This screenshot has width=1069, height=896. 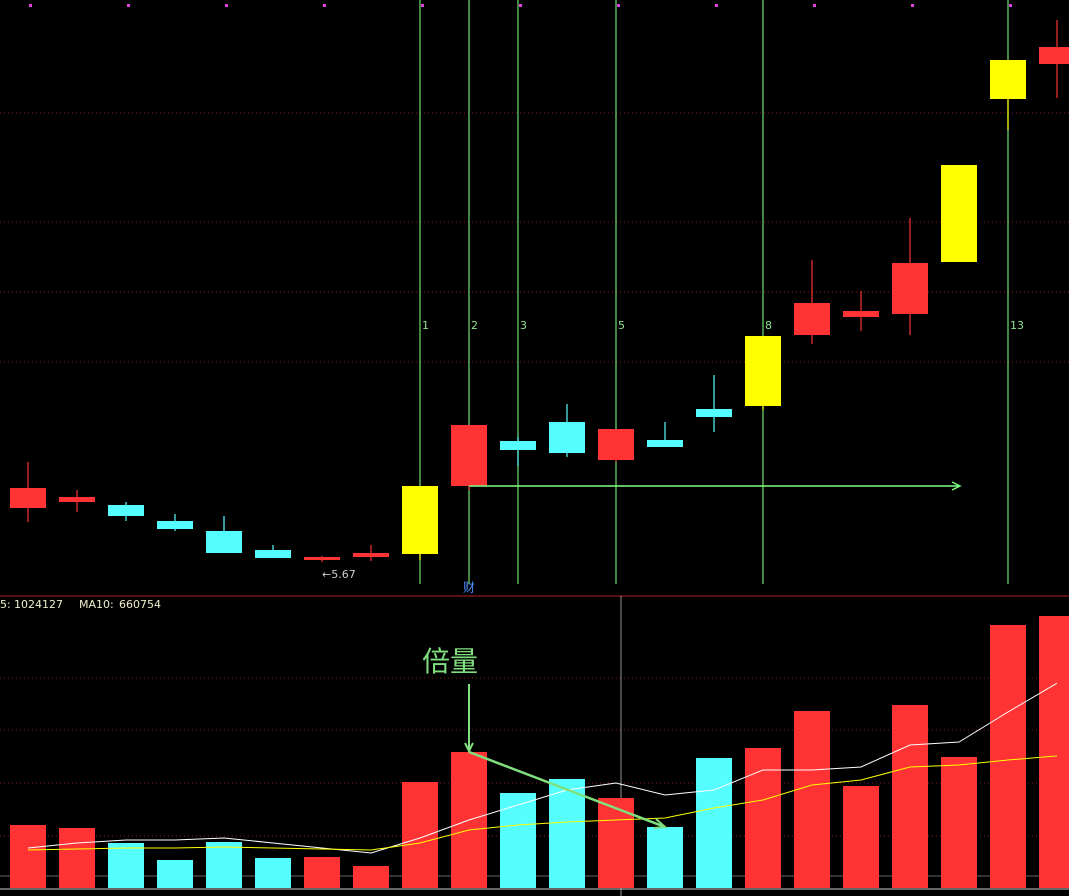 I want to click on ma-name: 5:, so click(x=5, y=604).